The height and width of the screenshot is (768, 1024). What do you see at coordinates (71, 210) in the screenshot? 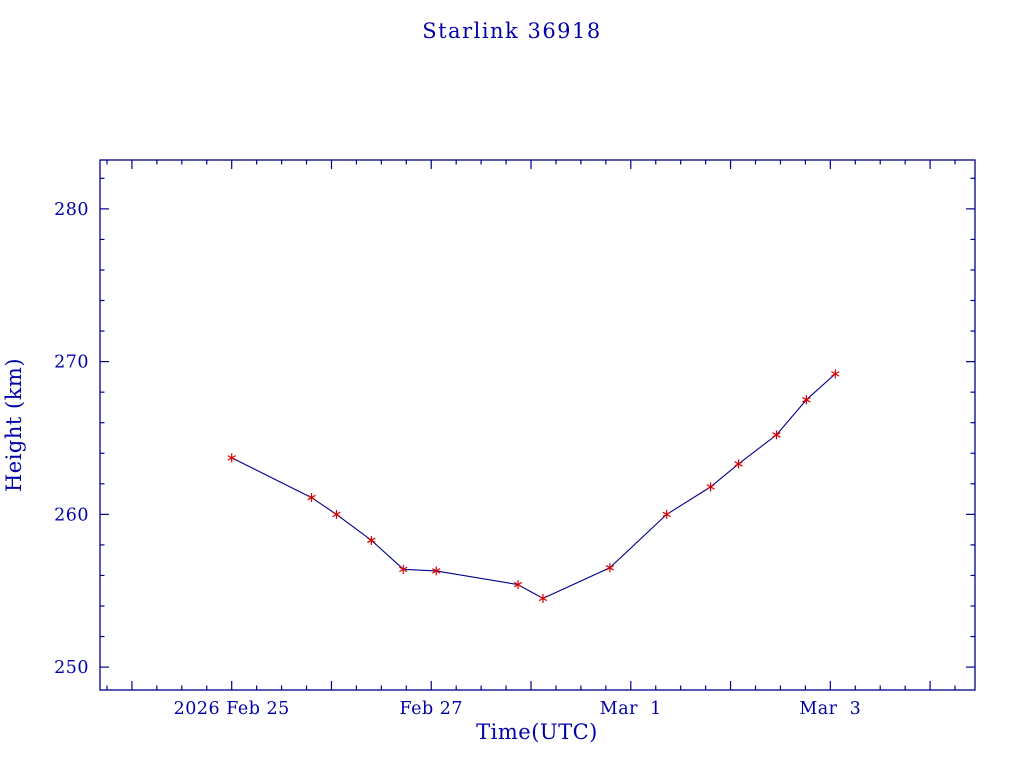
I see `y-tick-label: 280` at bounding box center [71, 210].